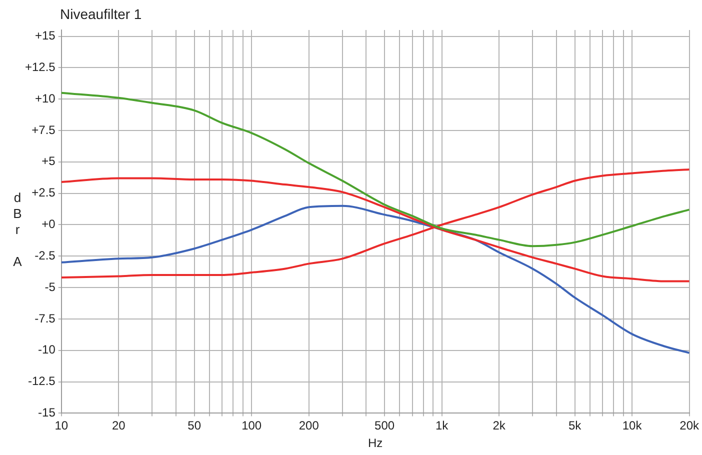 This screenshot has width=702, height=455. I want to click on y-tick-label: +10, so click(45, 98).